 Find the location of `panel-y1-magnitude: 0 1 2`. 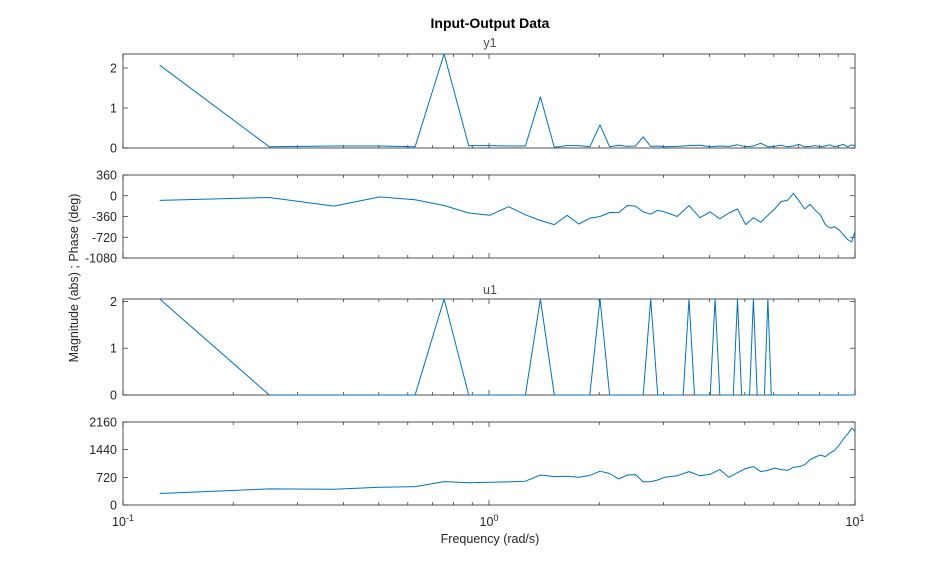

panel-y1-magnitude: 0 1 2 is located at coordinates (482, 105).